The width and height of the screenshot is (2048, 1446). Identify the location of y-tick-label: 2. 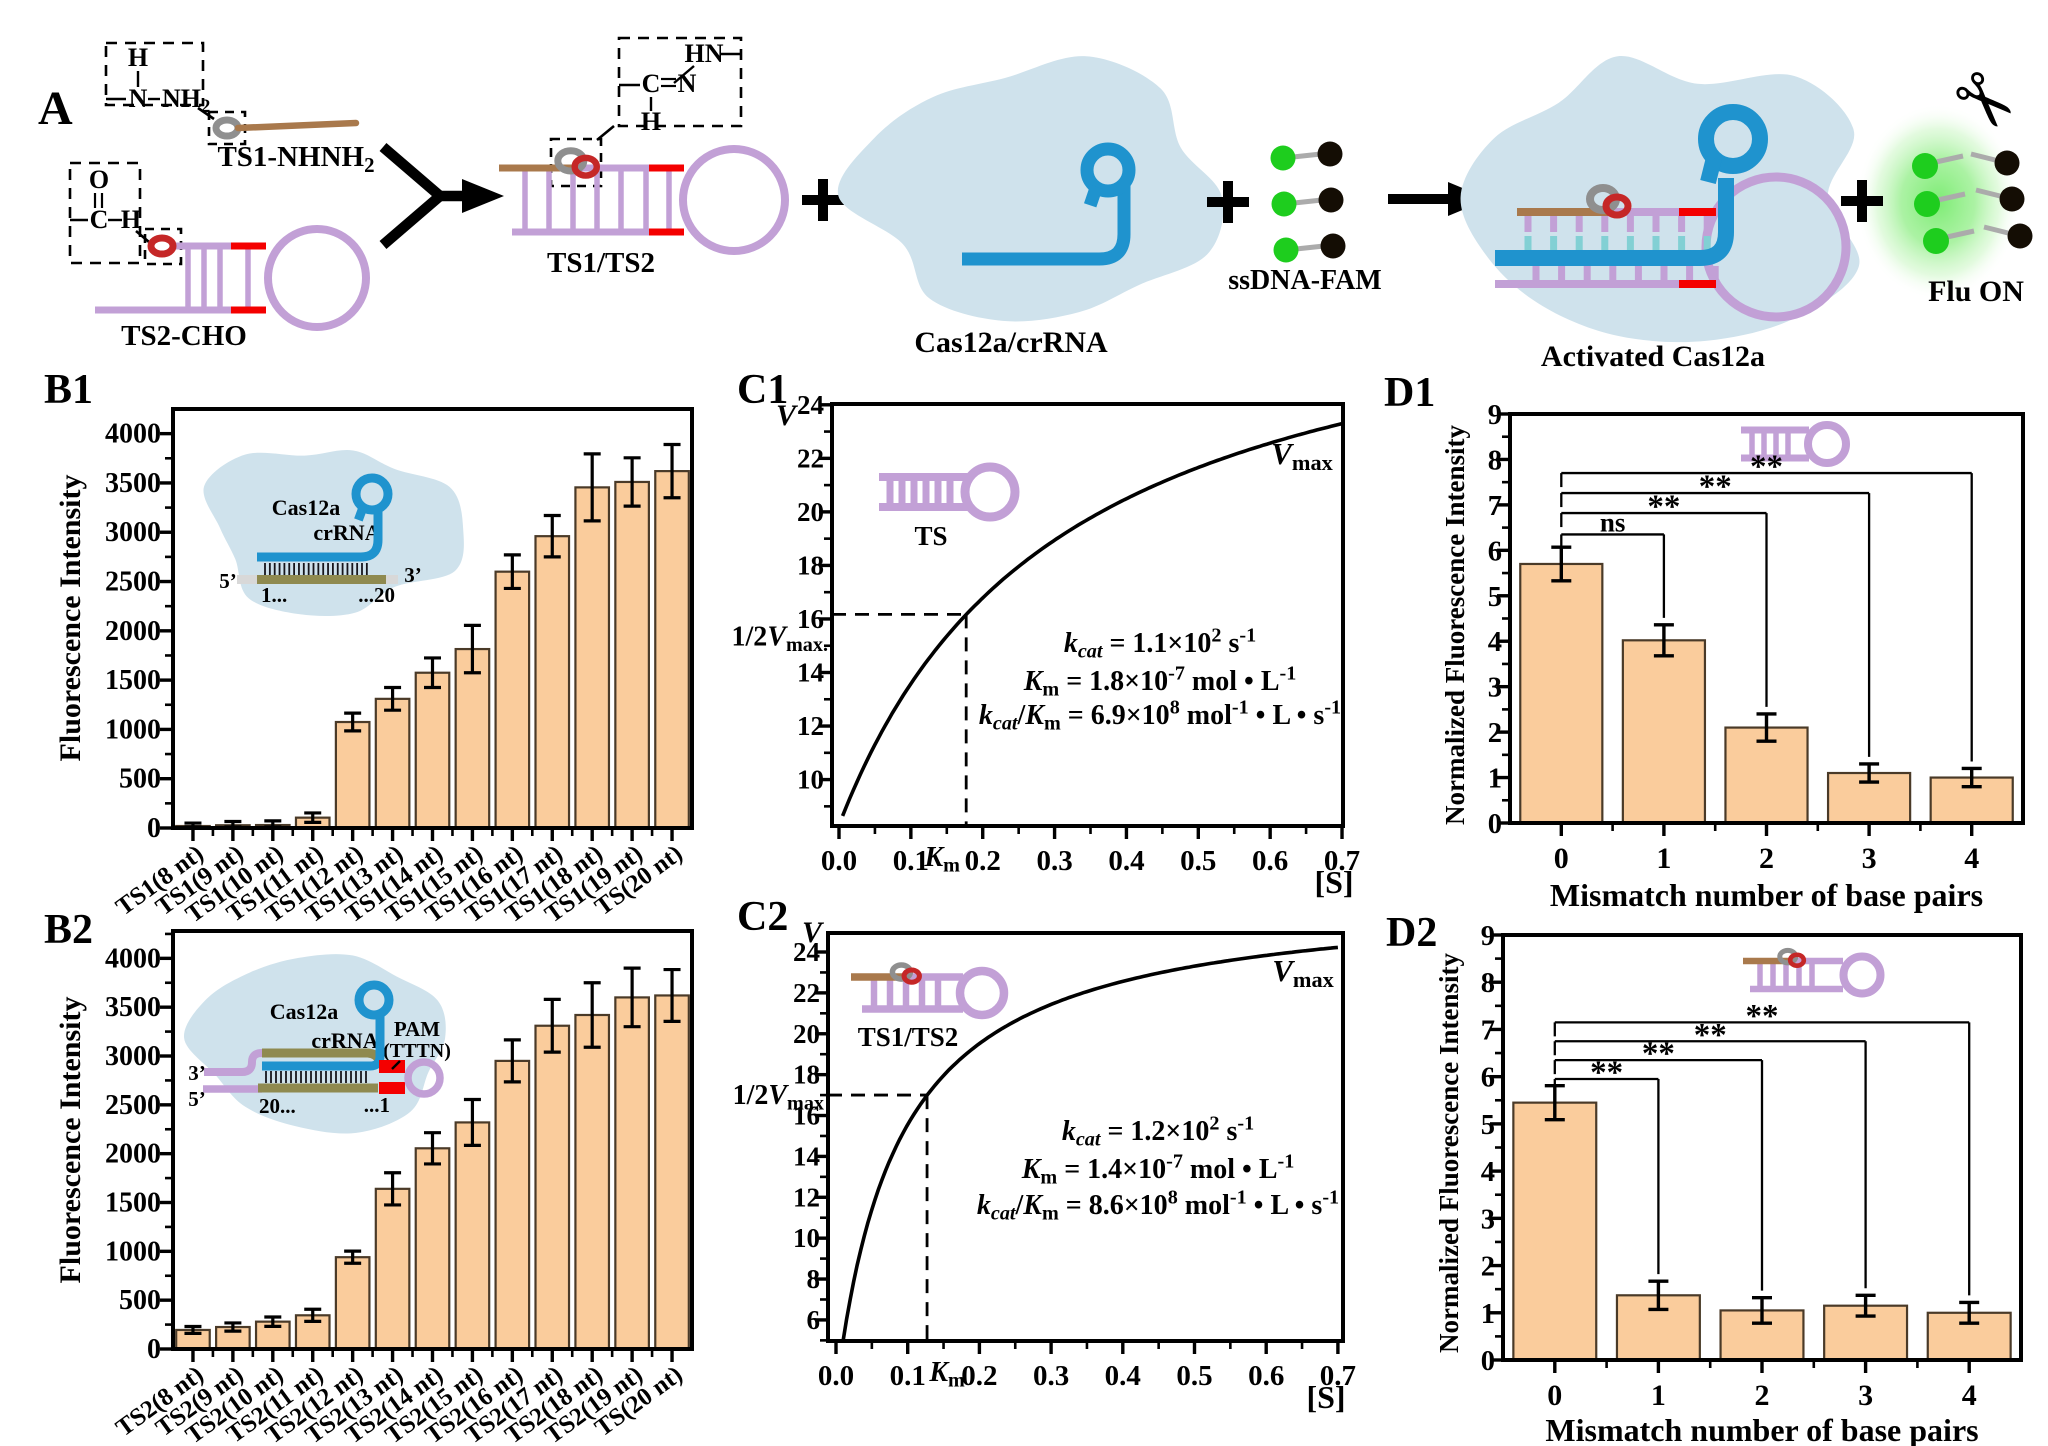
(1495, 733).